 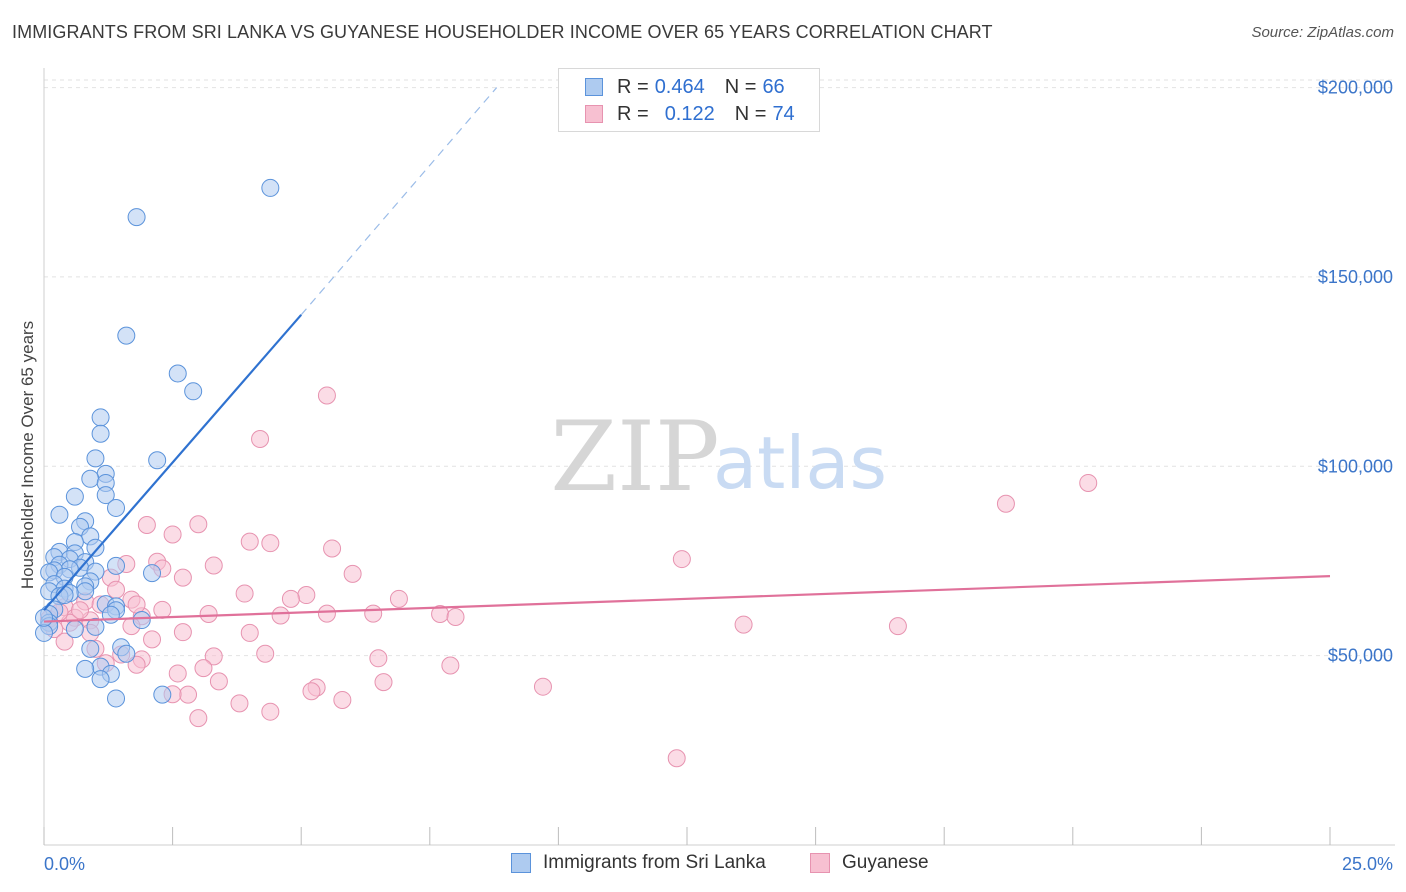 I want to click on bottom-legend-swatch-pink, so click(x=820, y=863).